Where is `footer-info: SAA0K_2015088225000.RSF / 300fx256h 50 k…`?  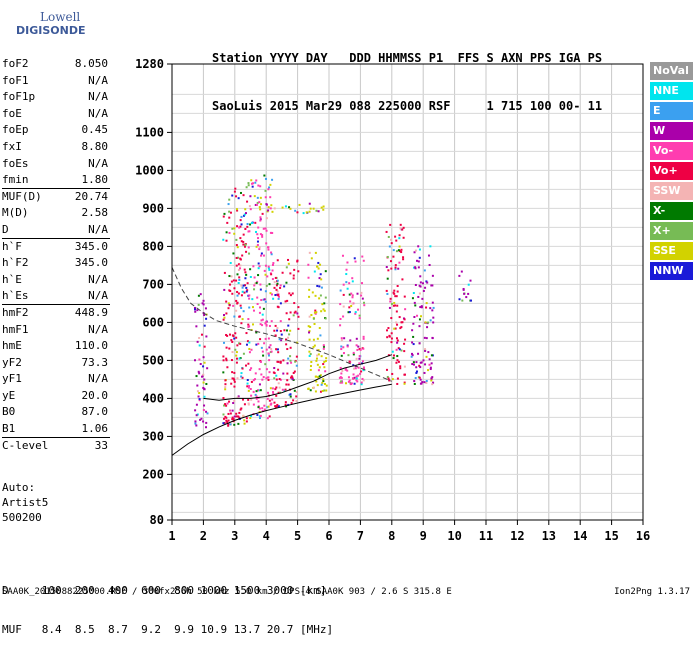 footer-info: SAA0K_2015088225000.RSF / 300fx256h 50 k… is located at coordinates (227, 592).